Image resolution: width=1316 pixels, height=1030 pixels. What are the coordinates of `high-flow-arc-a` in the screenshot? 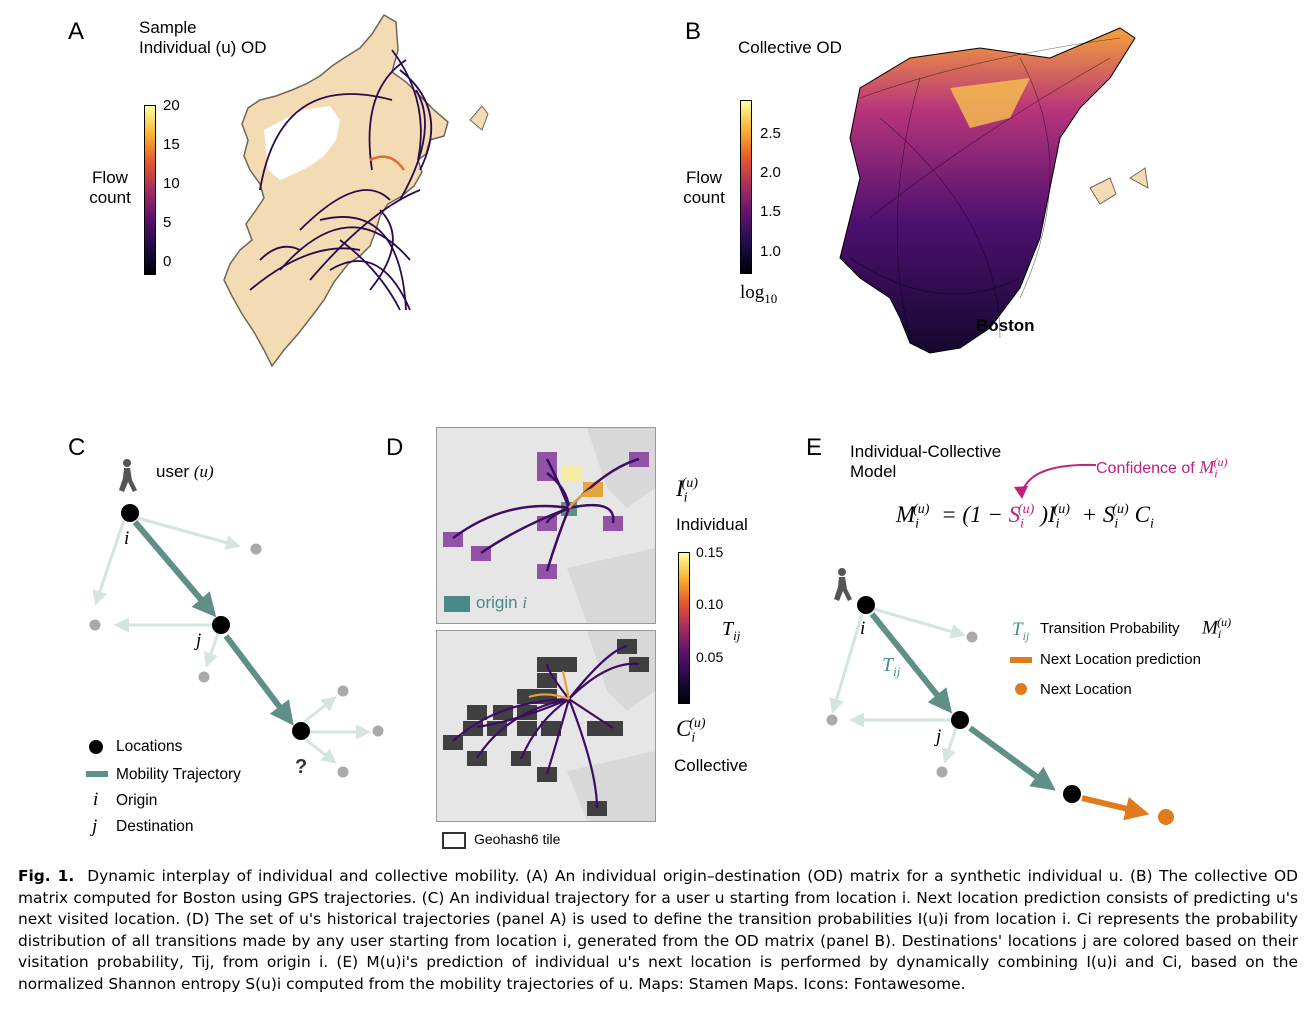 It's located at (387, 163).